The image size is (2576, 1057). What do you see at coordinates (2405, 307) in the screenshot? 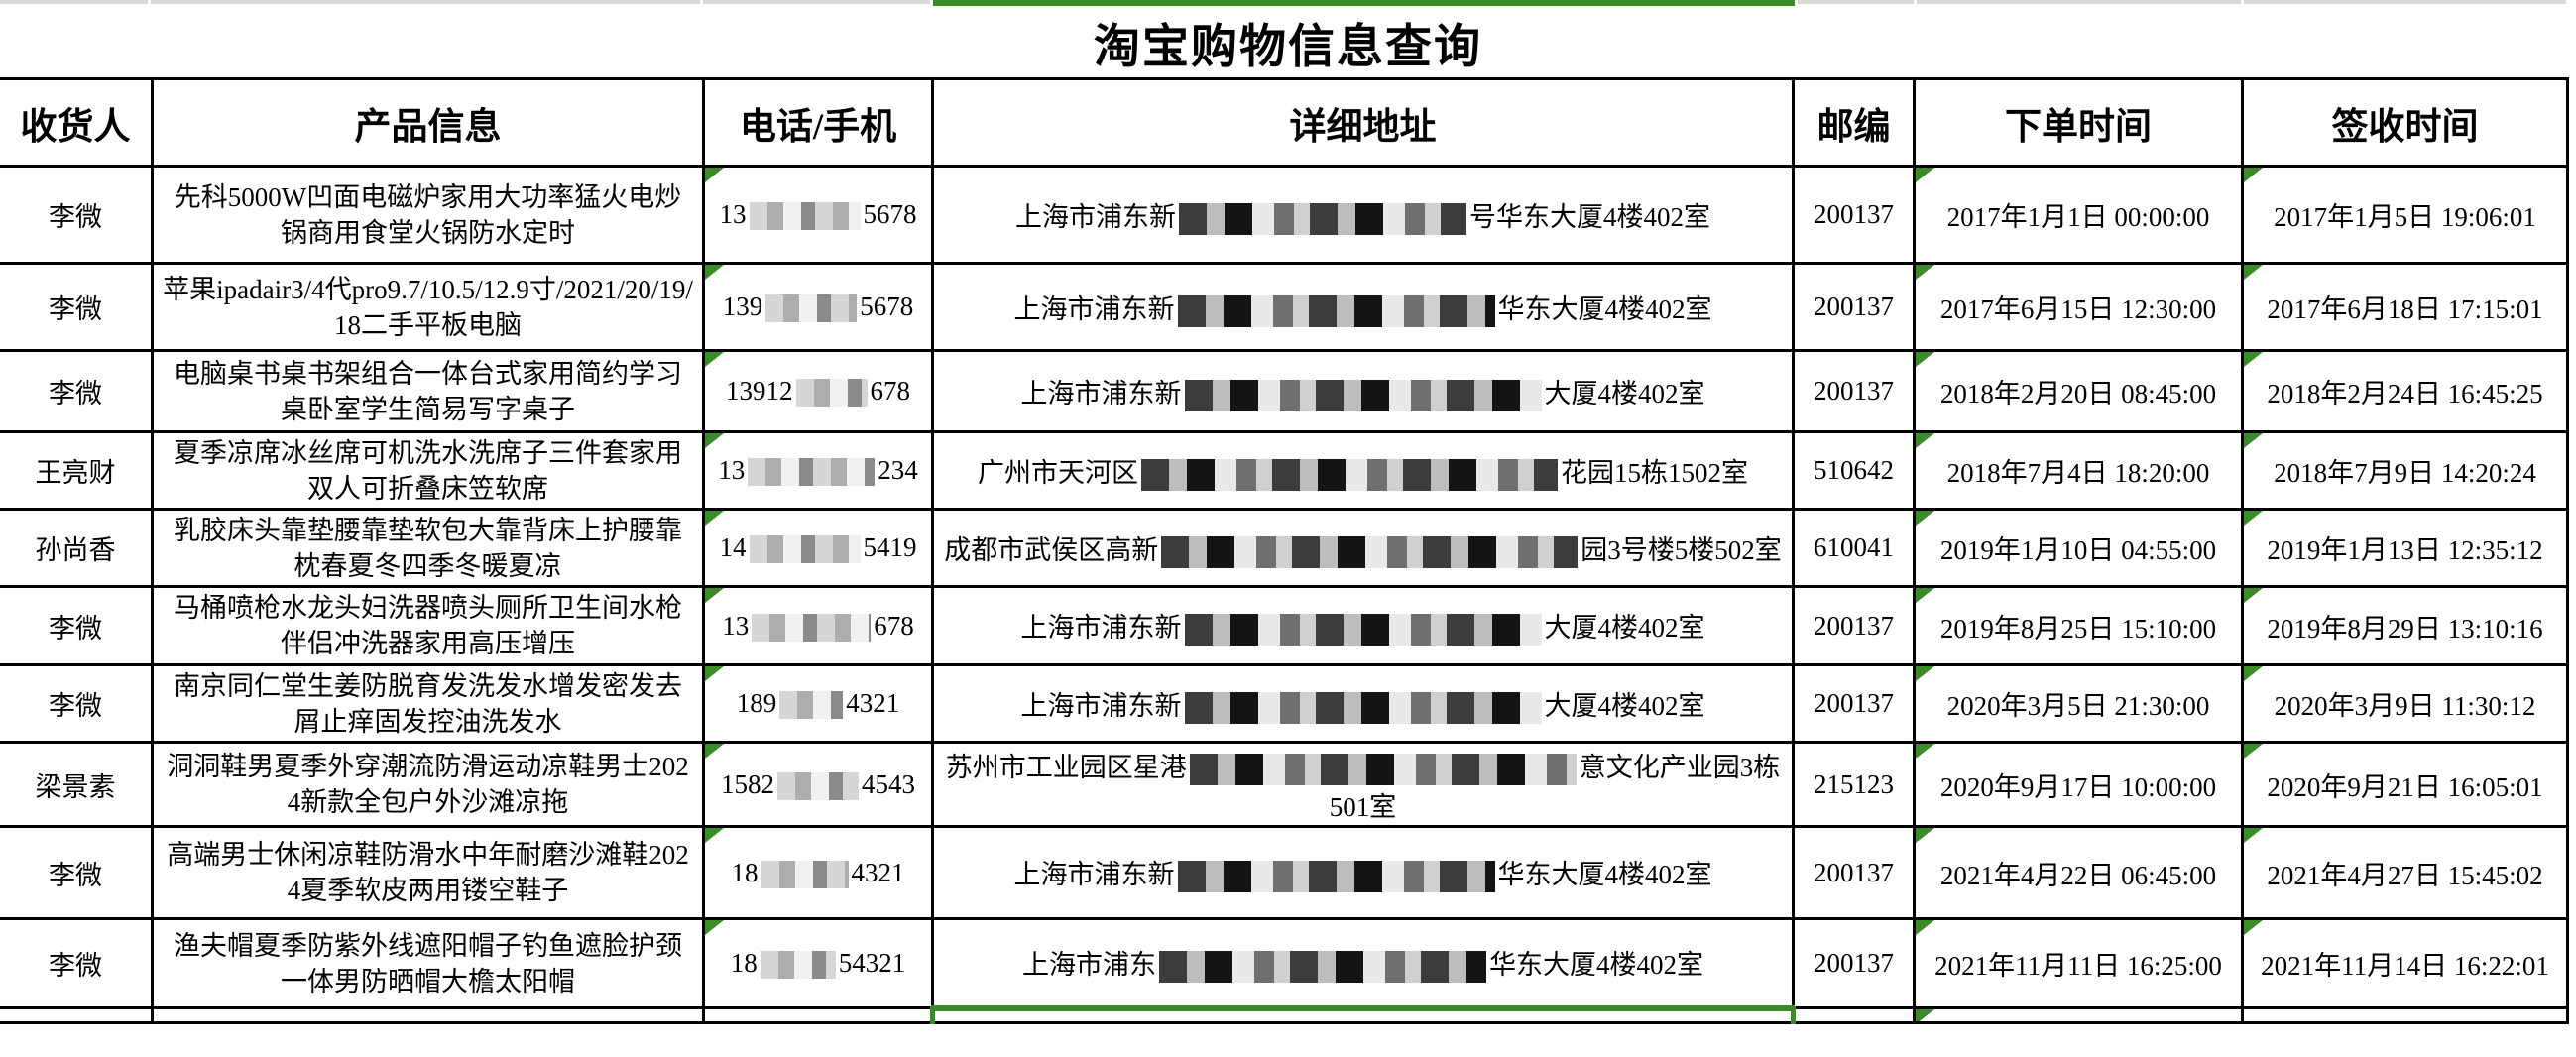
I see `cell-sign-time: 2017年6月18日 17:15:01` at bounding box center [2405, 307].